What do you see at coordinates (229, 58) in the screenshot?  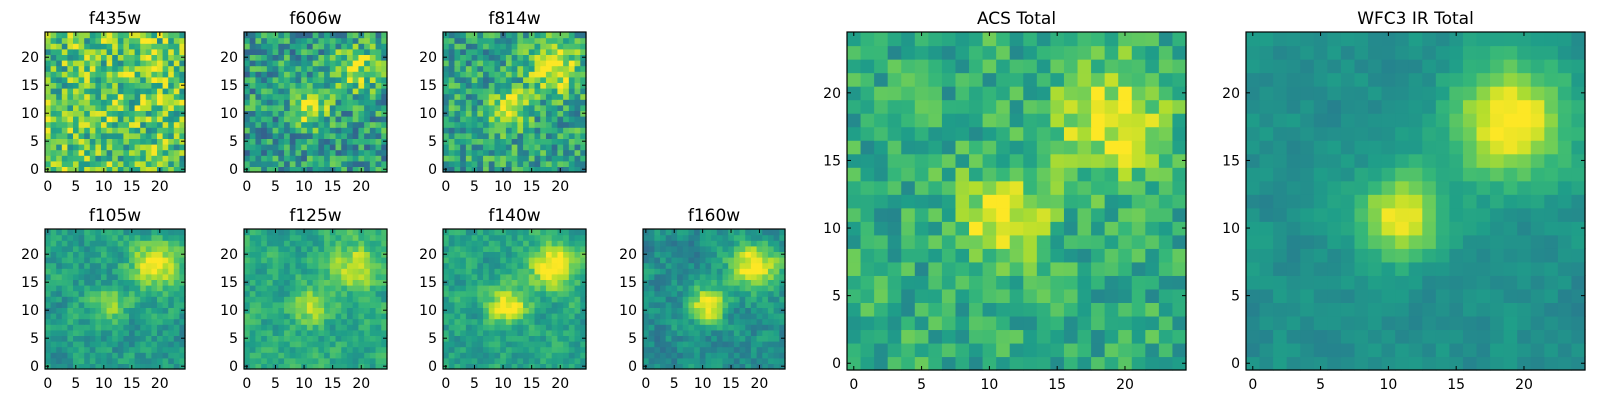 I see `y-tick-label: 20` at bounding box center [229, 58].